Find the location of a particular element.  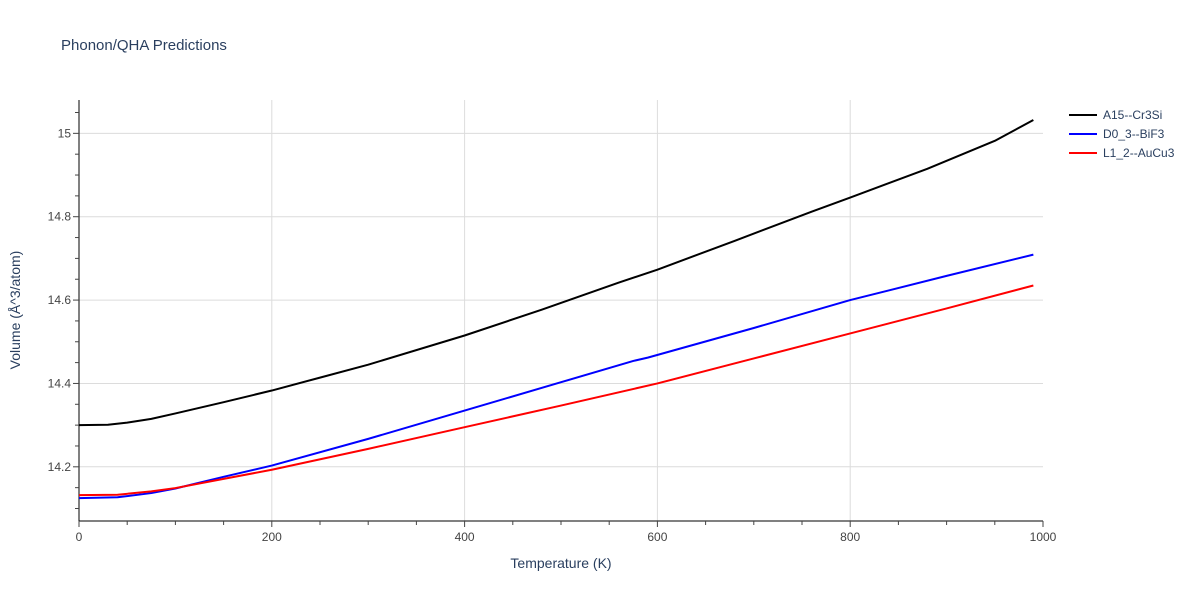

y-axis-title: Volume (Å^3/atom) is located at coordinates (15, 310).